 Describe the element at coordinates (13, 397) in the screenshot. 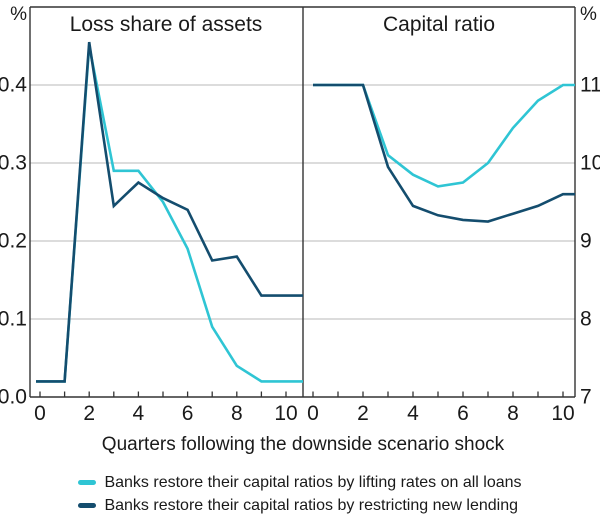

I see `y-tick-label-left: 0.0` at that location.